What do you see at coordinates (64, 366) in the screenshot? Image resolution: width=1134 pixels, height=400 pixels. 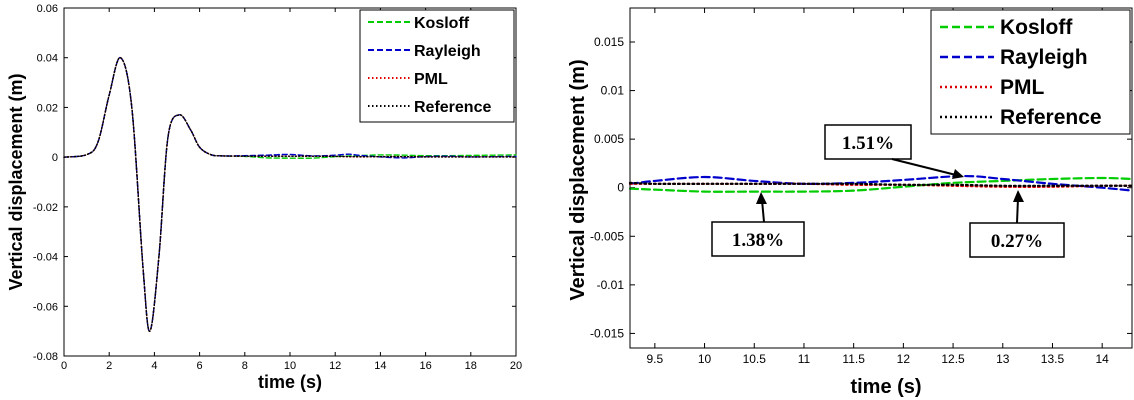 I see `left-x-tick-label: 0` at bounding box center [64, 366].